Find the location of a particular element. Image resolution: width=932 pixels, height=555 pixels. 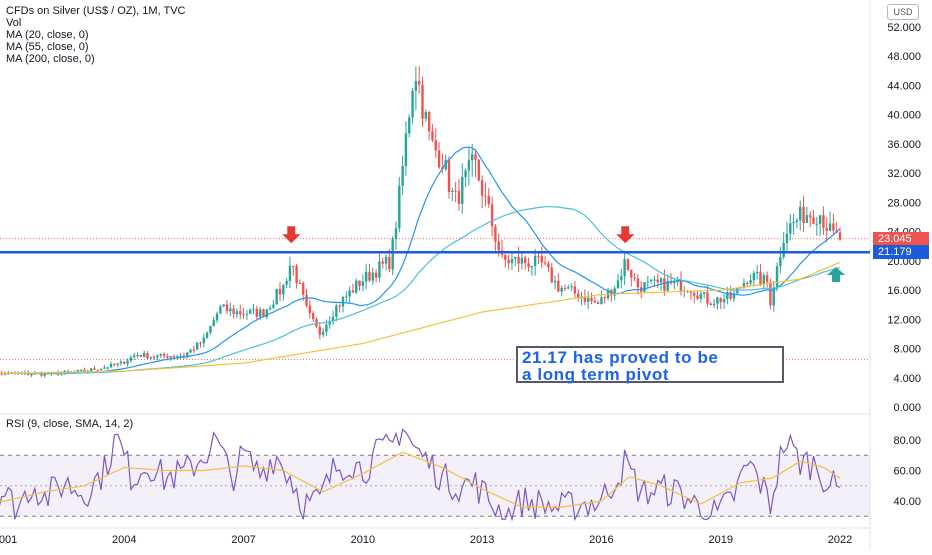

time-tick-label: 2001 is located at coordinates (8, 540).